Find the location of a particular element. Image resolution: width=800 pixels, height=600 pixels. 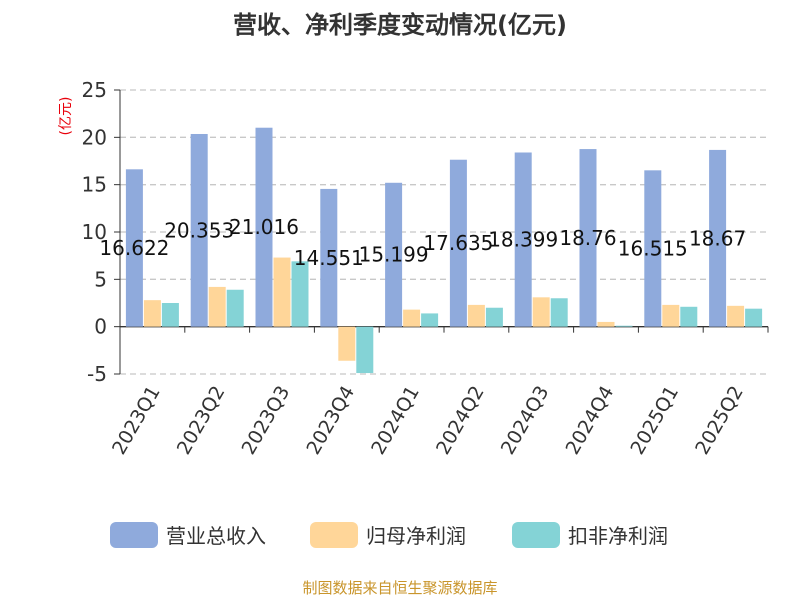

data-label: 21.016 is located at coordinates (264, 227).